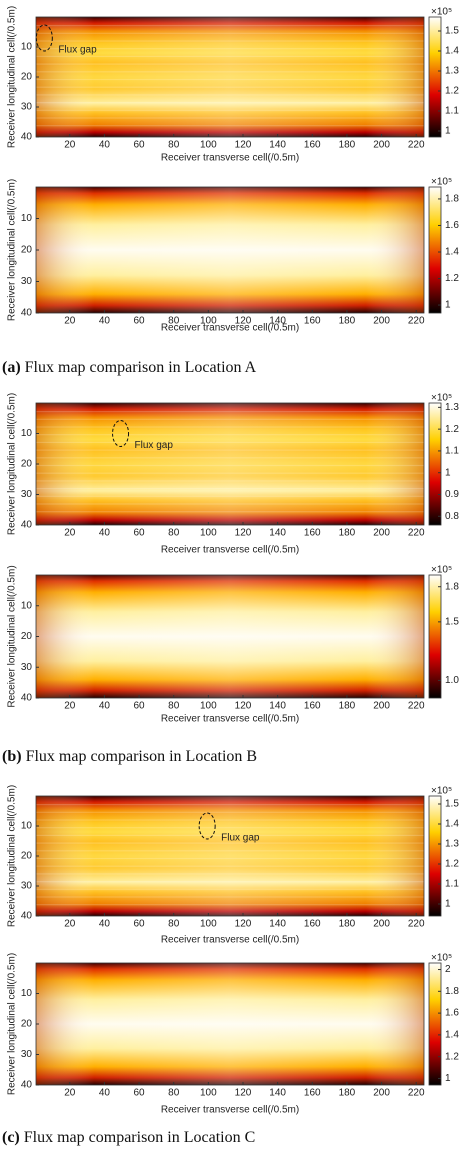 The image size is (474, 1156). Describe the element at coordinates (452, 494) in the screenshot. I see `colorbar-tick-label: 0.9` at that location.